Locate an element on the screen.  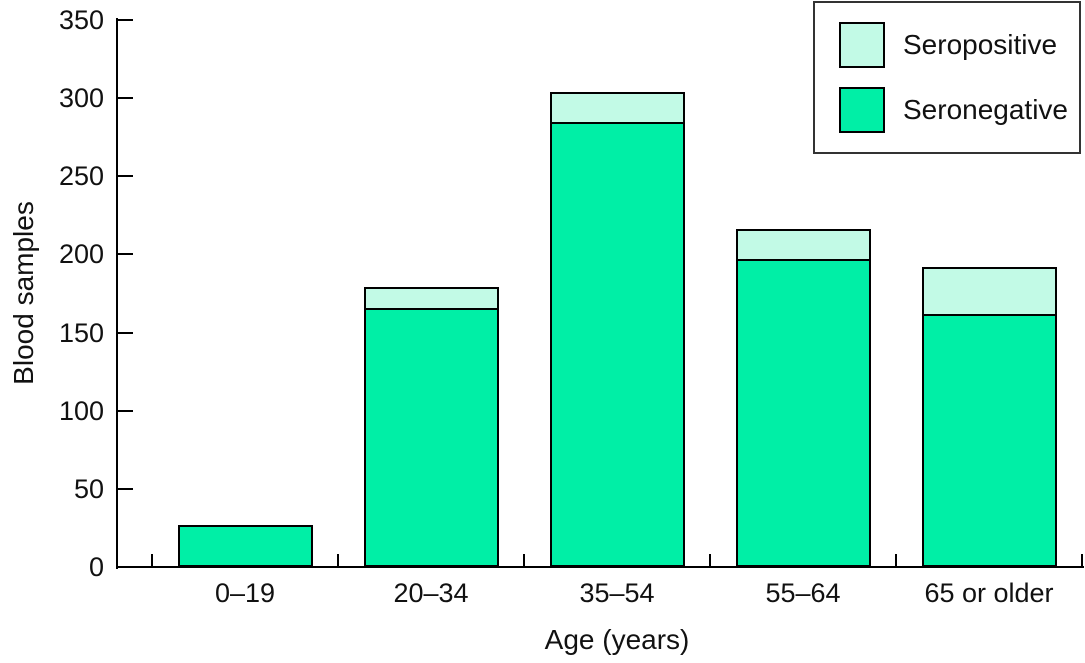
bar-4-seropositive is located at coordinates (989, 291).